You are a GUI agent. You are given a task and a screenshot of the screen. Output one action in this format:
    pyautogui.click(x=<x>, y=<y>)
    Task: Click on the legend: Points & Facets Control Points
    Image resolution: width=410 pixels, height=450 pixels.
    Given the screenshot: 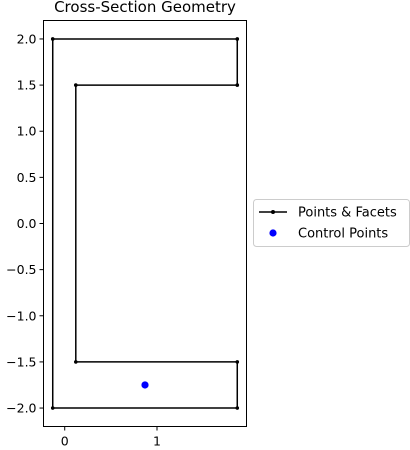 What is the action you would take?
    pyautogui.click(x=331, y=223)
    